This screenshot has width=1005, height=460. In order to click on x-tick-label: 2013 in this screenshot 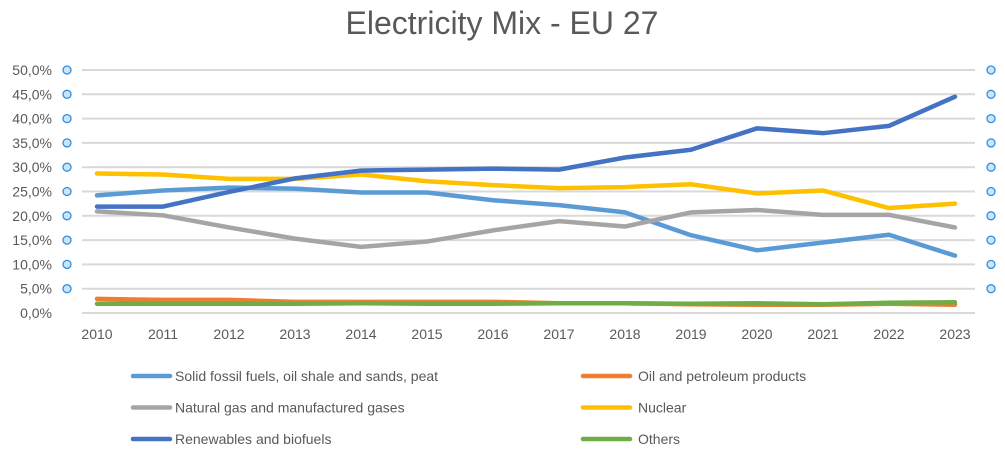, I will do `click(294, 334)`.